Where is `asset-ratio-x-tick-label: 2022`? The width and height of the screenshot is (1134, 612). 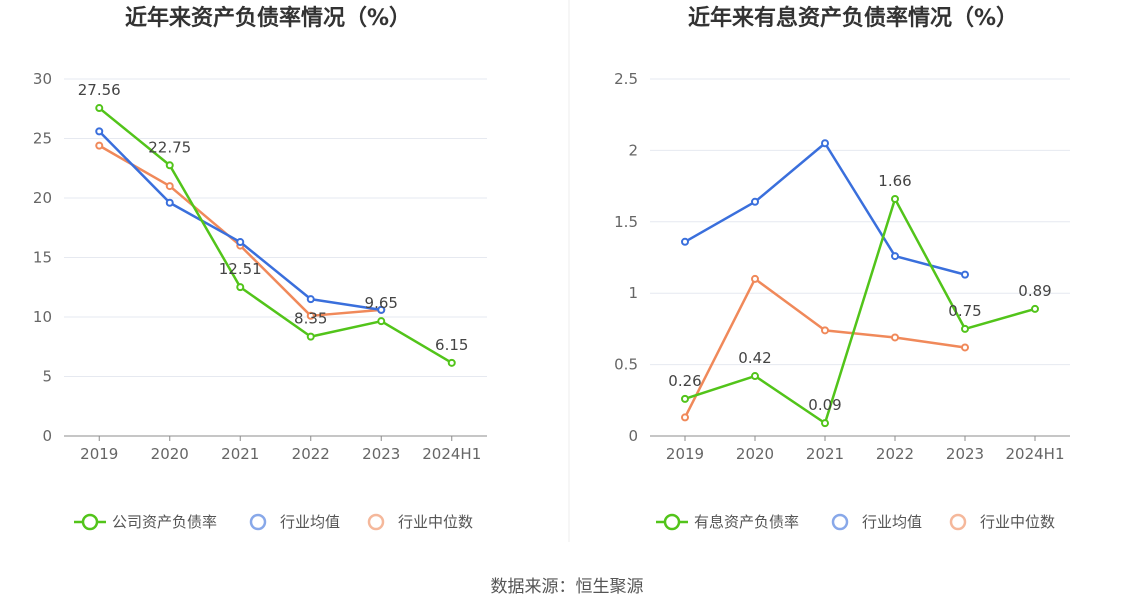 asset-ratio-x-tick-label: 2022 is located at coordinates (311, 454).